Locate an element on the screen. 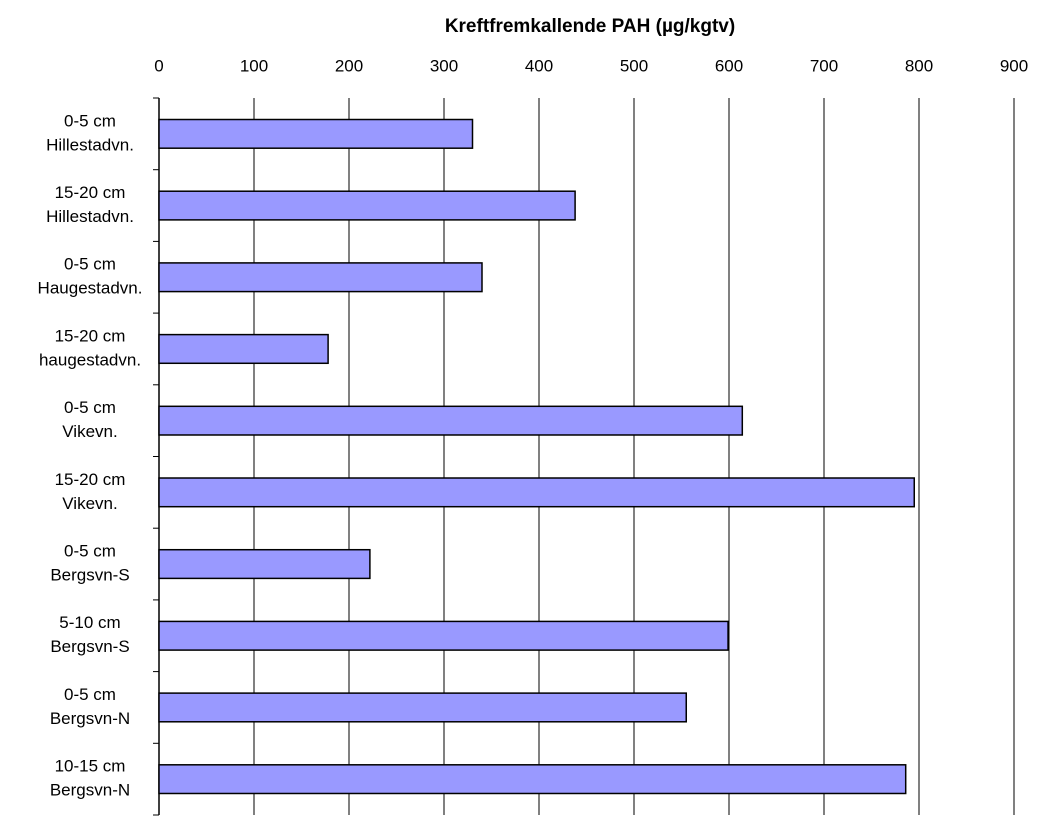  x-tick-label: 900 is located at coordinates (1014, 65).